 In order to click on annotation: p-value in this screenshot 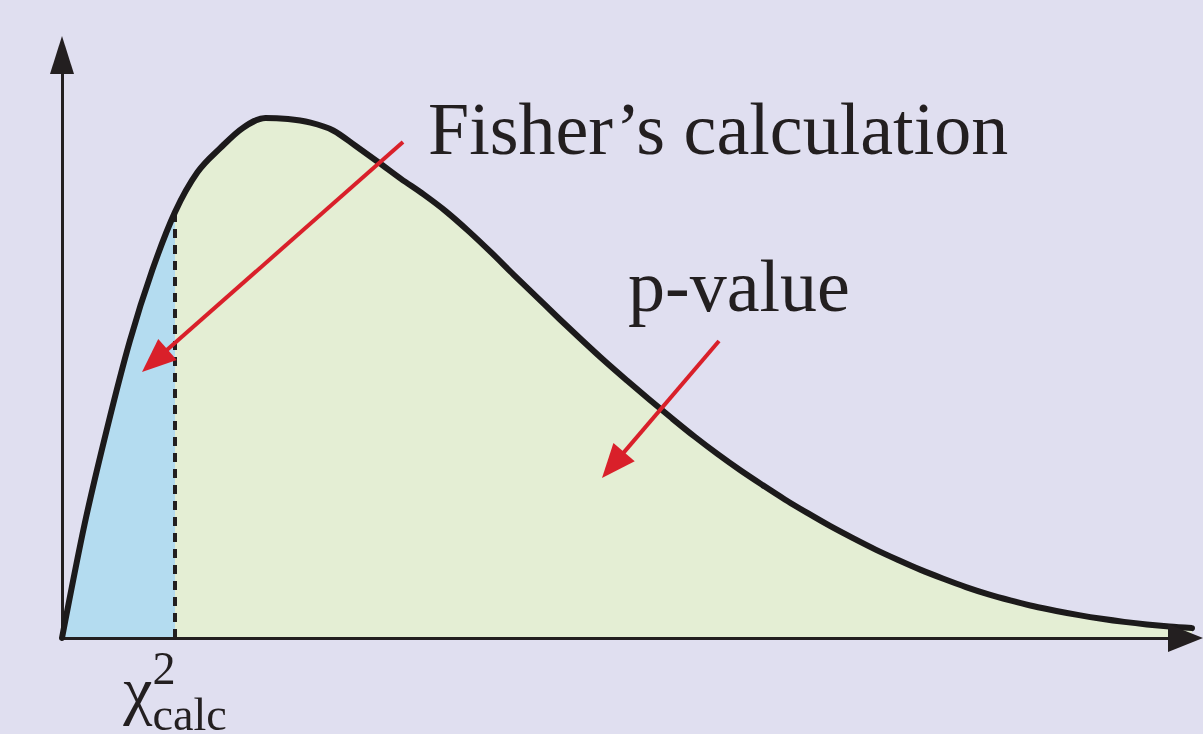, I will do `click(739, 286)`.